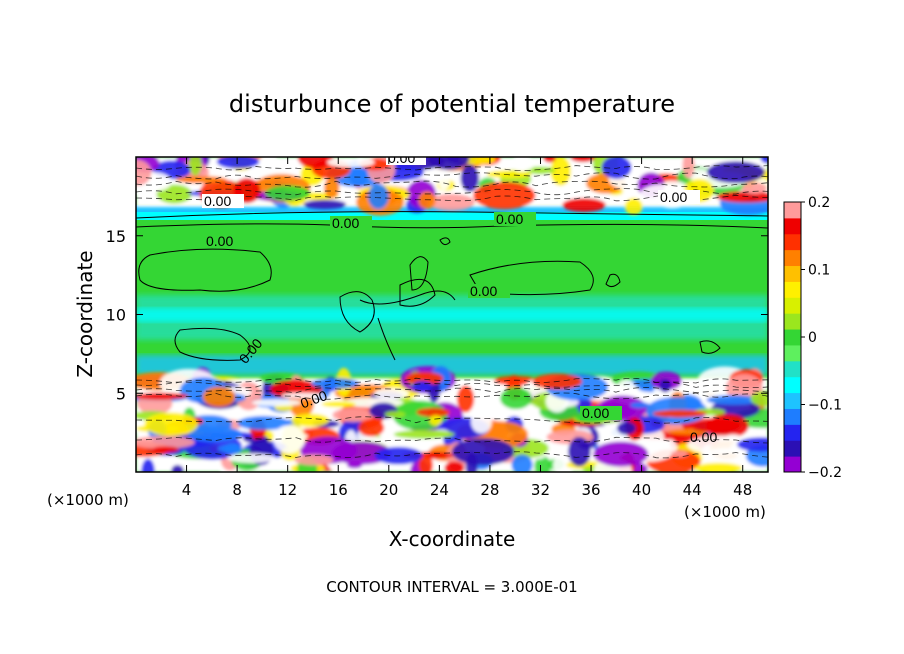  Describe the element at coordinates (338, 490) in the screenshot. I see `x-tick-label: 16` at that location.